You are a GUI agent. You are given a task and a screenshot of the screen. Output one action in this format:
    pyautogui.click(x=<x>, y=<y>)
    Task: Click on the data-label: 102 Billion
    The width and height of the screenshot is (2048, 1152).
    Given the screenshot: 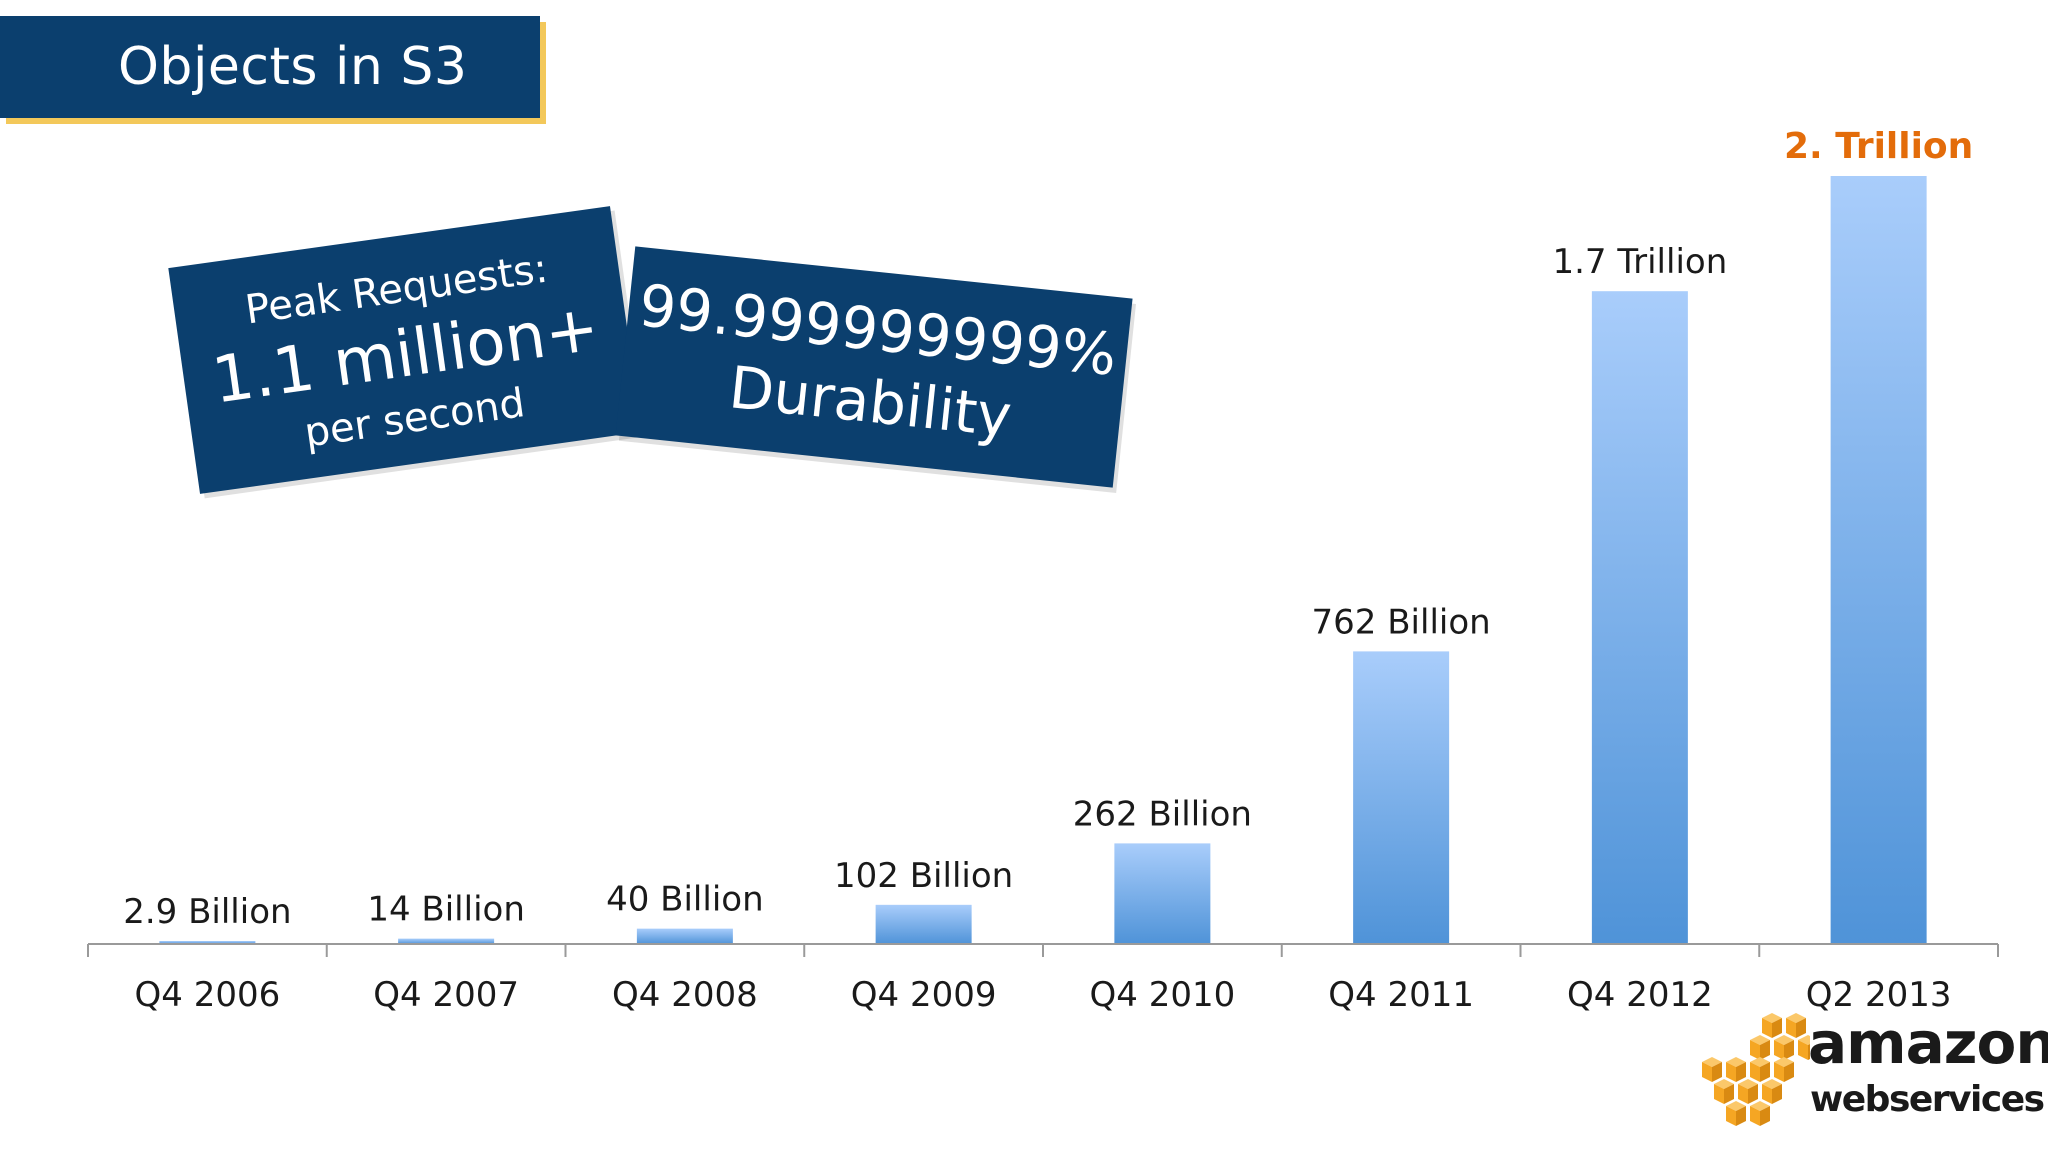 What is the action you would take?
    pyautogui.click(x=923, y=876)
    